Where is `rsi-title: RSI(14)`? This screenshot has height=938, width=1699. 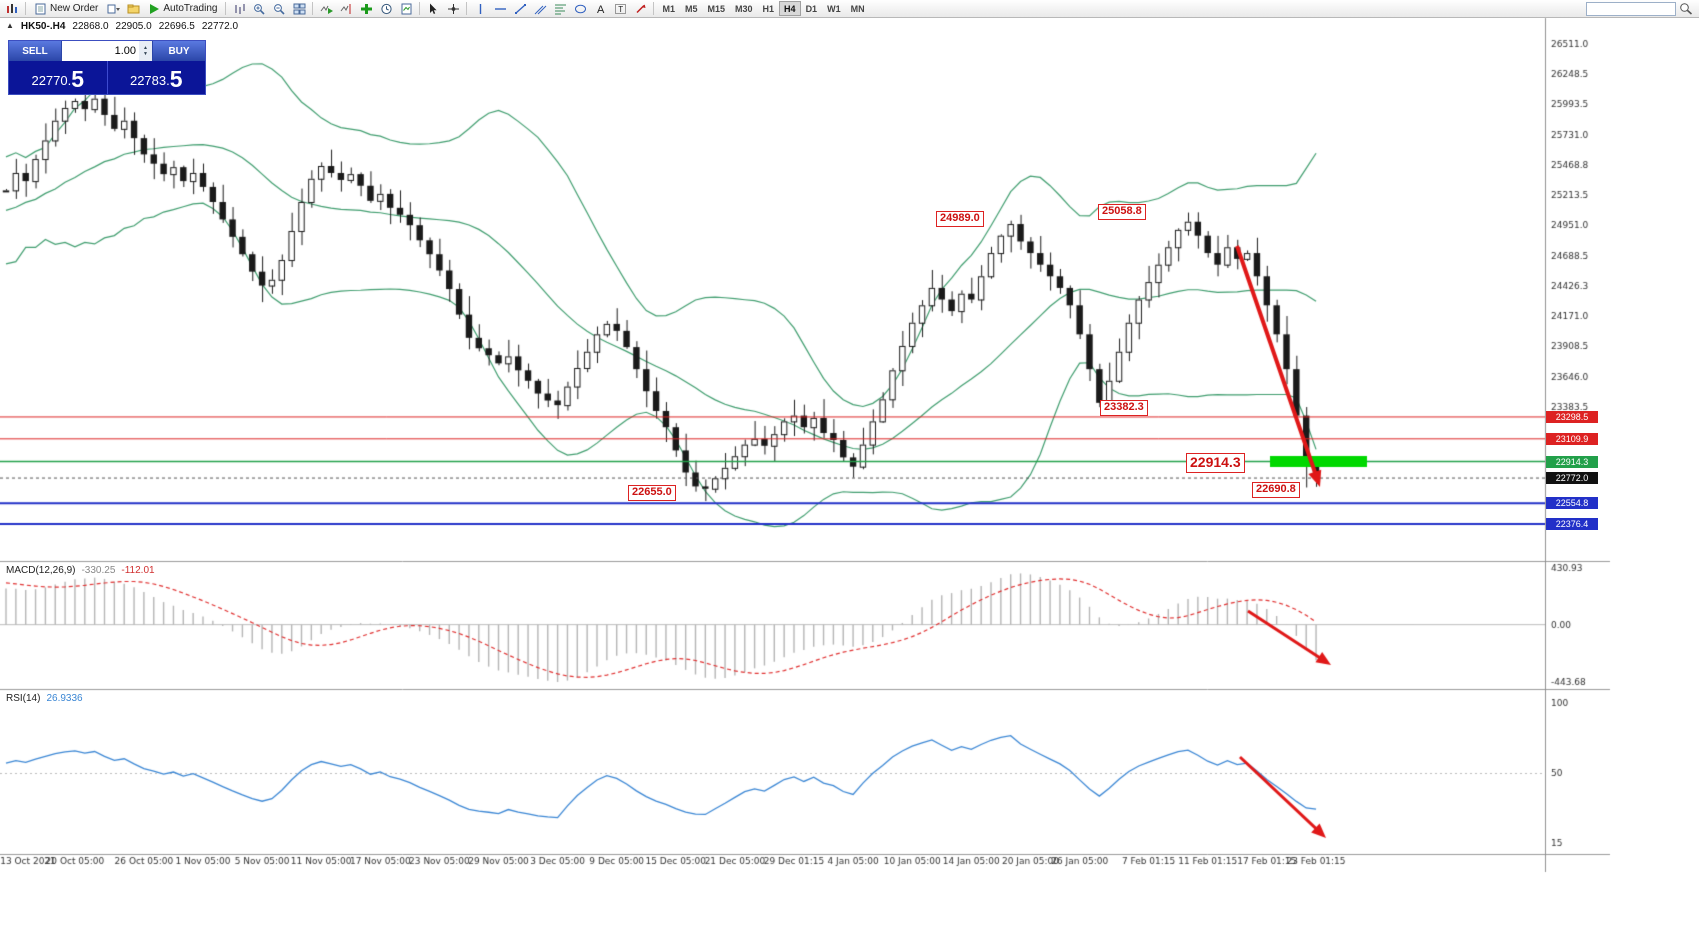 rsi-title: RSI(14) is located at coordinates (23, 698).